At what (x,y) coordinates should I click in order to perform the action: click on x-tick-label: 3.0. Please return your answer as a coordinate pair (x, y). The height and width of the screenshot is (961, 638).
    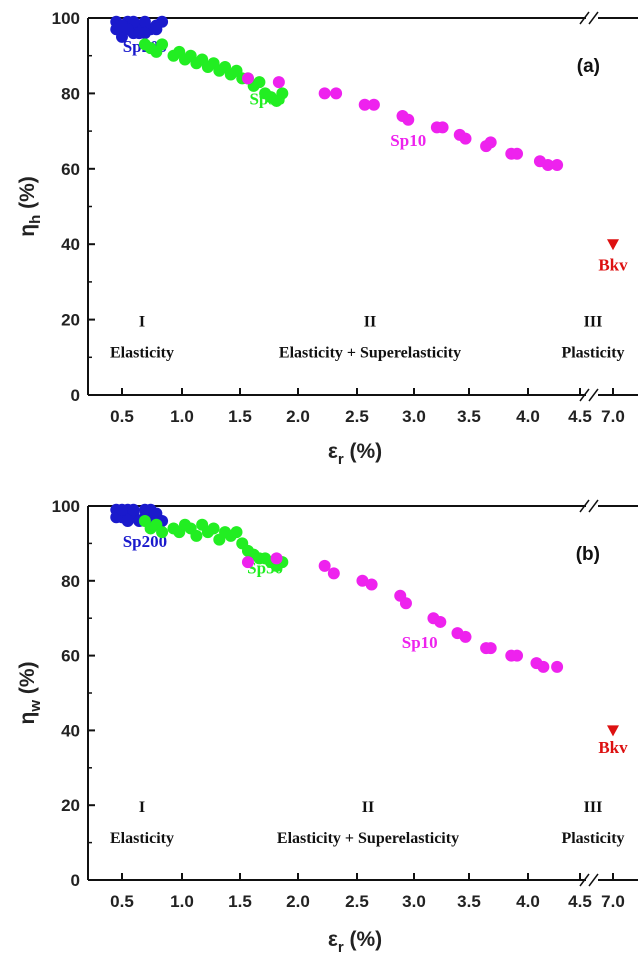
    Looking at the image, I should click on (414, 901).